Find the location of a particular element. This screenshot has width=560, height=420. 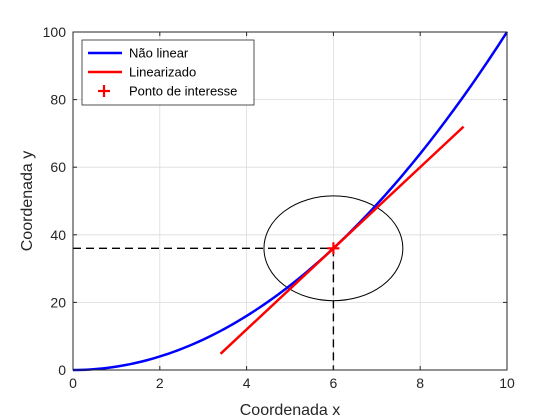

y-axis-label: Coordenada y is located at coordinates (27, 201).